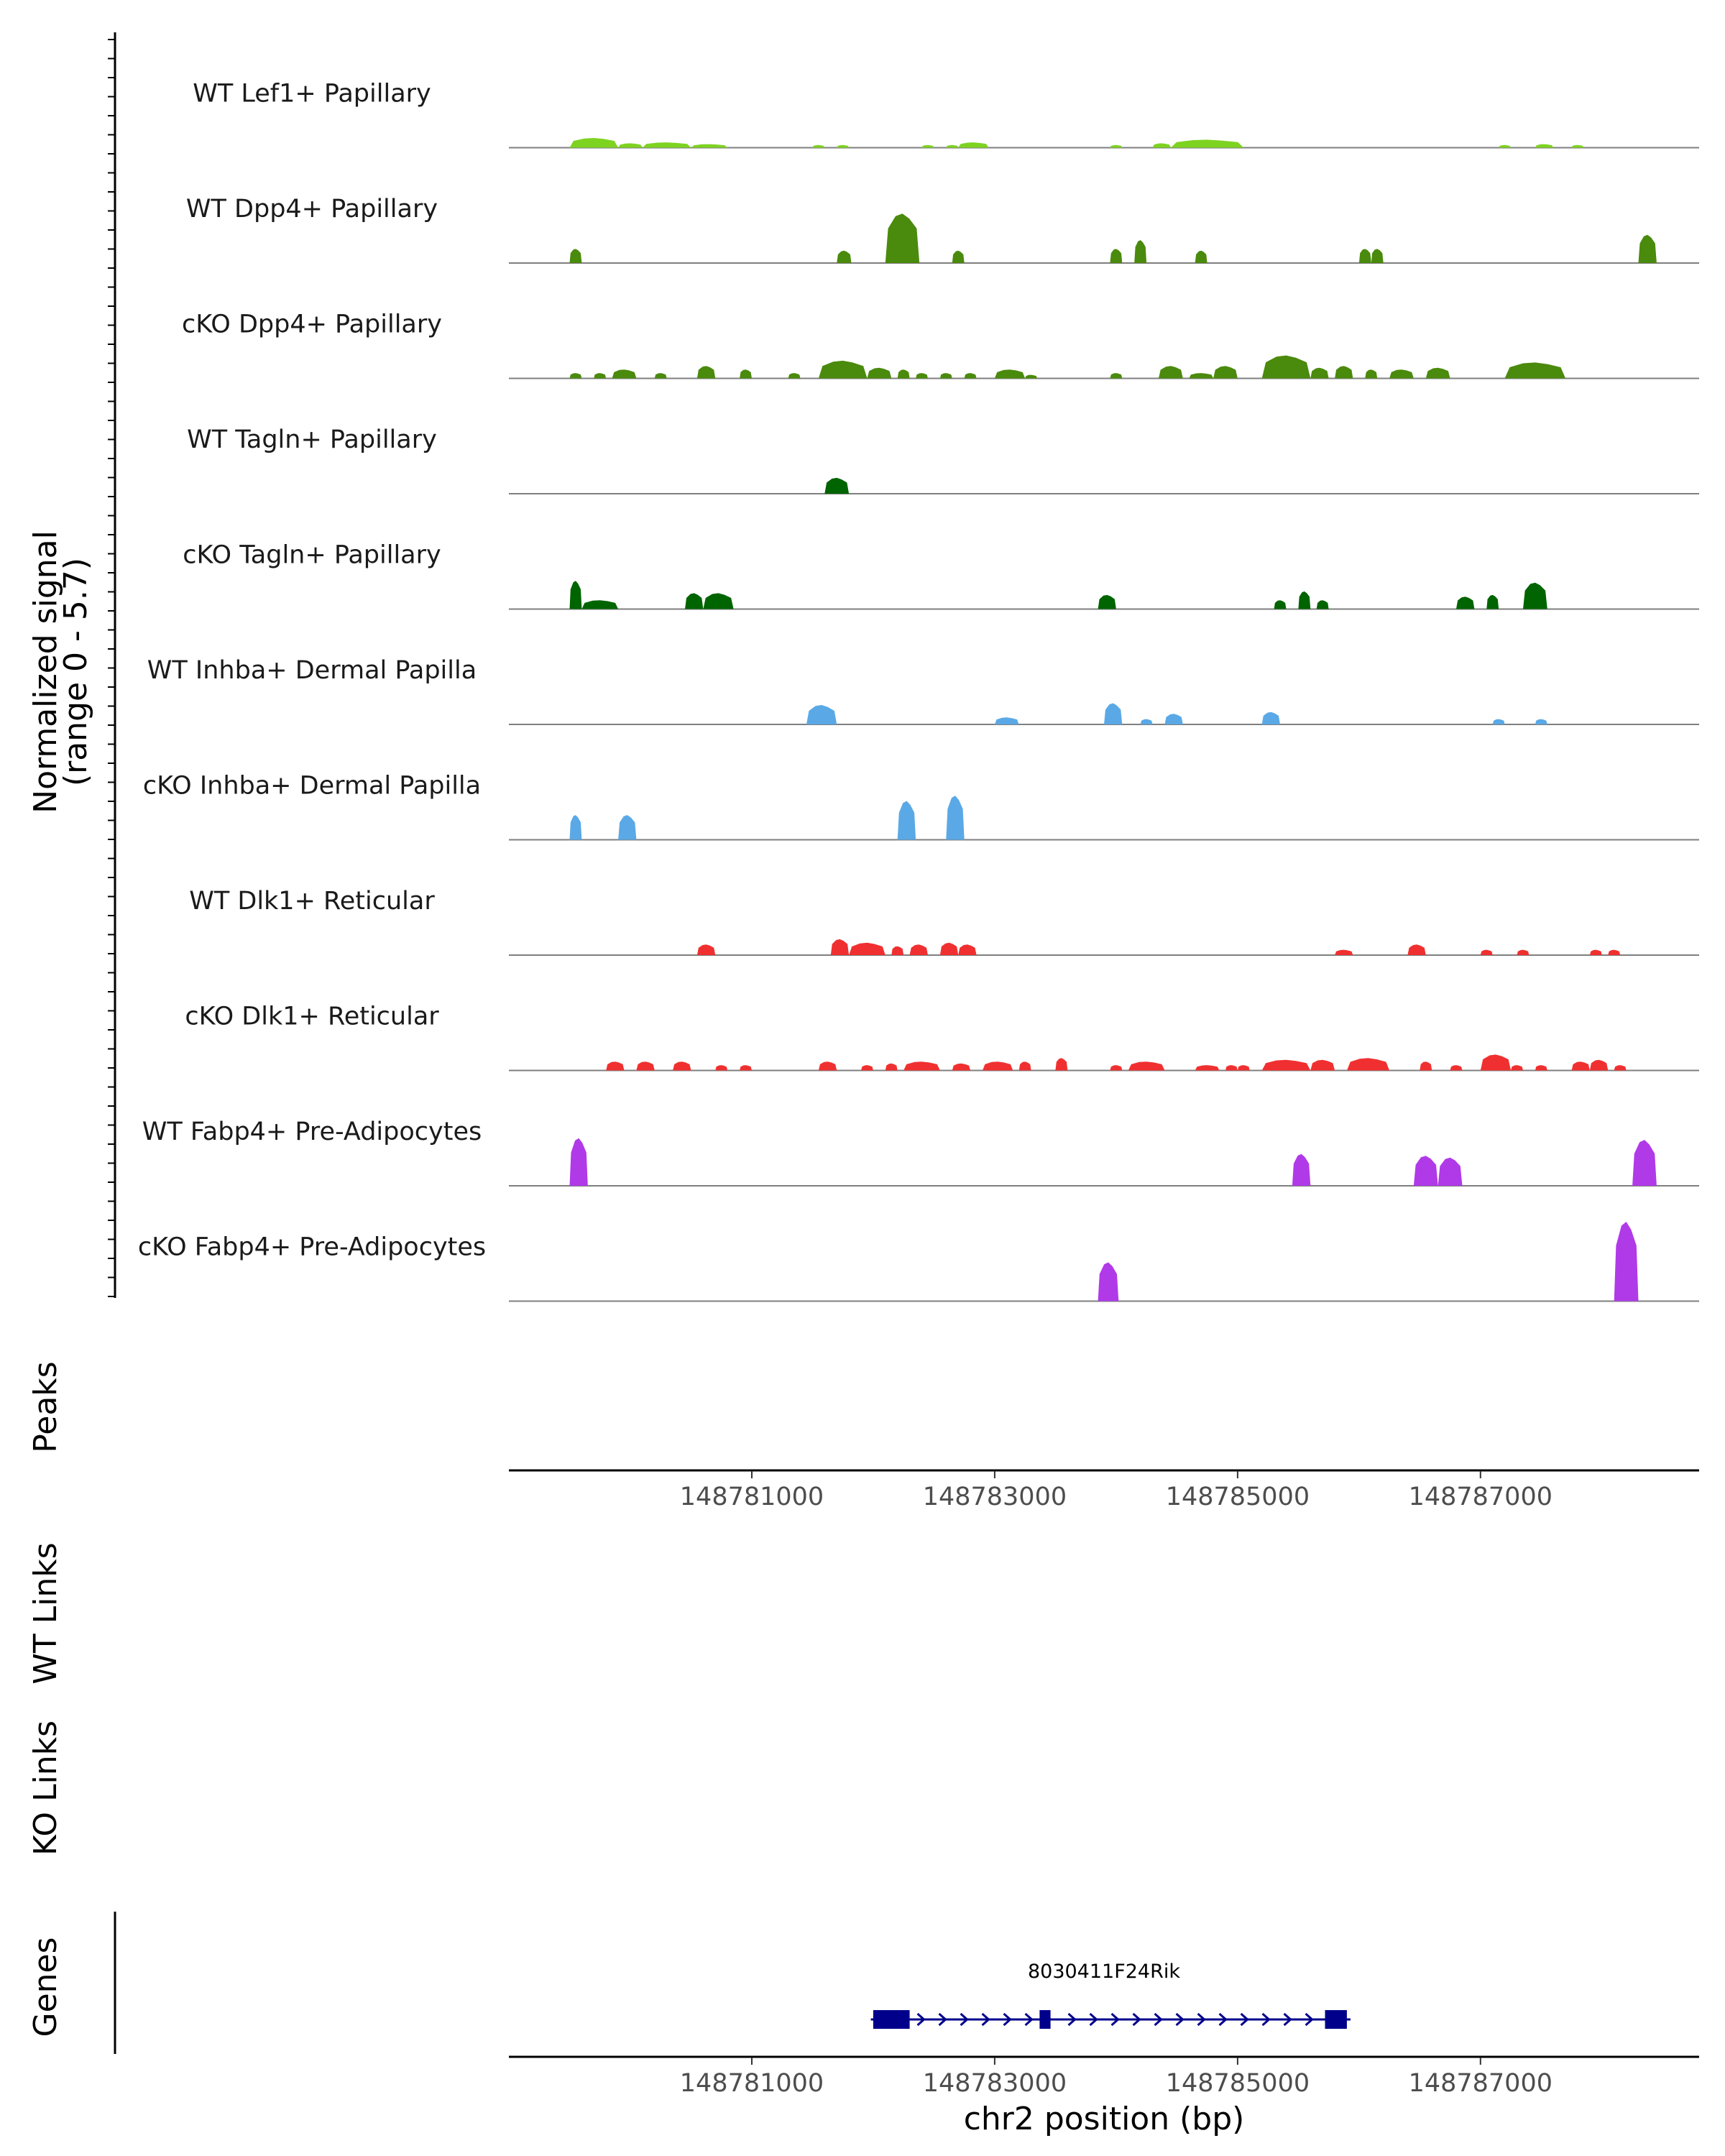  Describe the element at coordinates (312, 1247) in the screenshot. I see `track-label: cKO Fabp4+ Pre-Adipocytes` at that location.